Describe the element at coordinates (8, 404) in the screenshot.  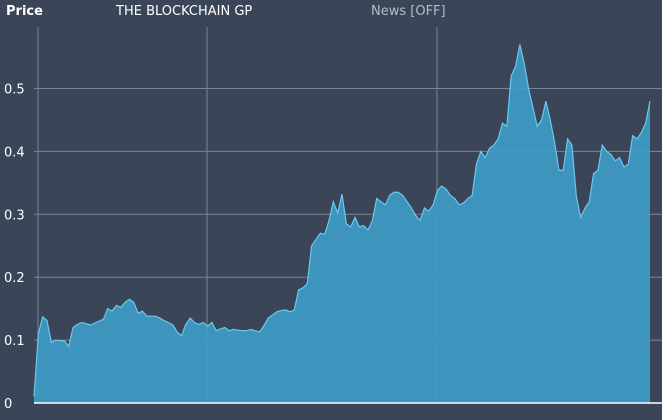
I see `y-tick-label: 0` at that location.